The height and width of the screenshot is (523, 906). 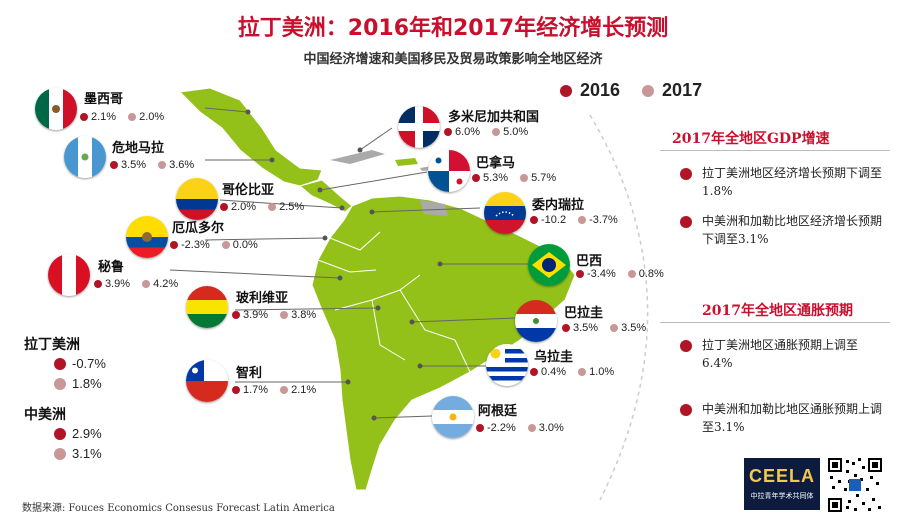 What do you see at coordinates (147, 237) in the screenshot?
I see `ecuador-flag` at bounding box center [147, 237].